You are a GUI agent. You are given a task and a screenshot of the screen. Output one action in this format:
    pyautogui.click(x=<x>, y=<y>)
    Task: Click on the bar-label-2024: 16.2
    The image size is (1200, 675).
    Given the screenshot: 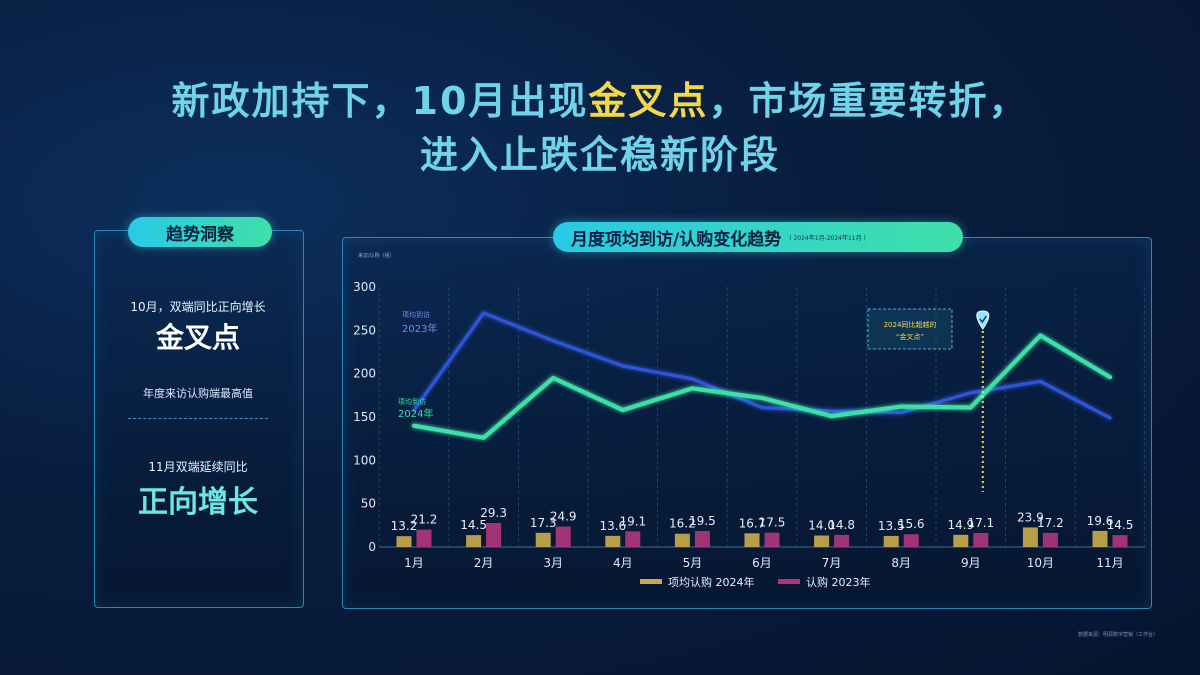 What is the action you would take?
    pyautogui.click(x=682, y=524)
    